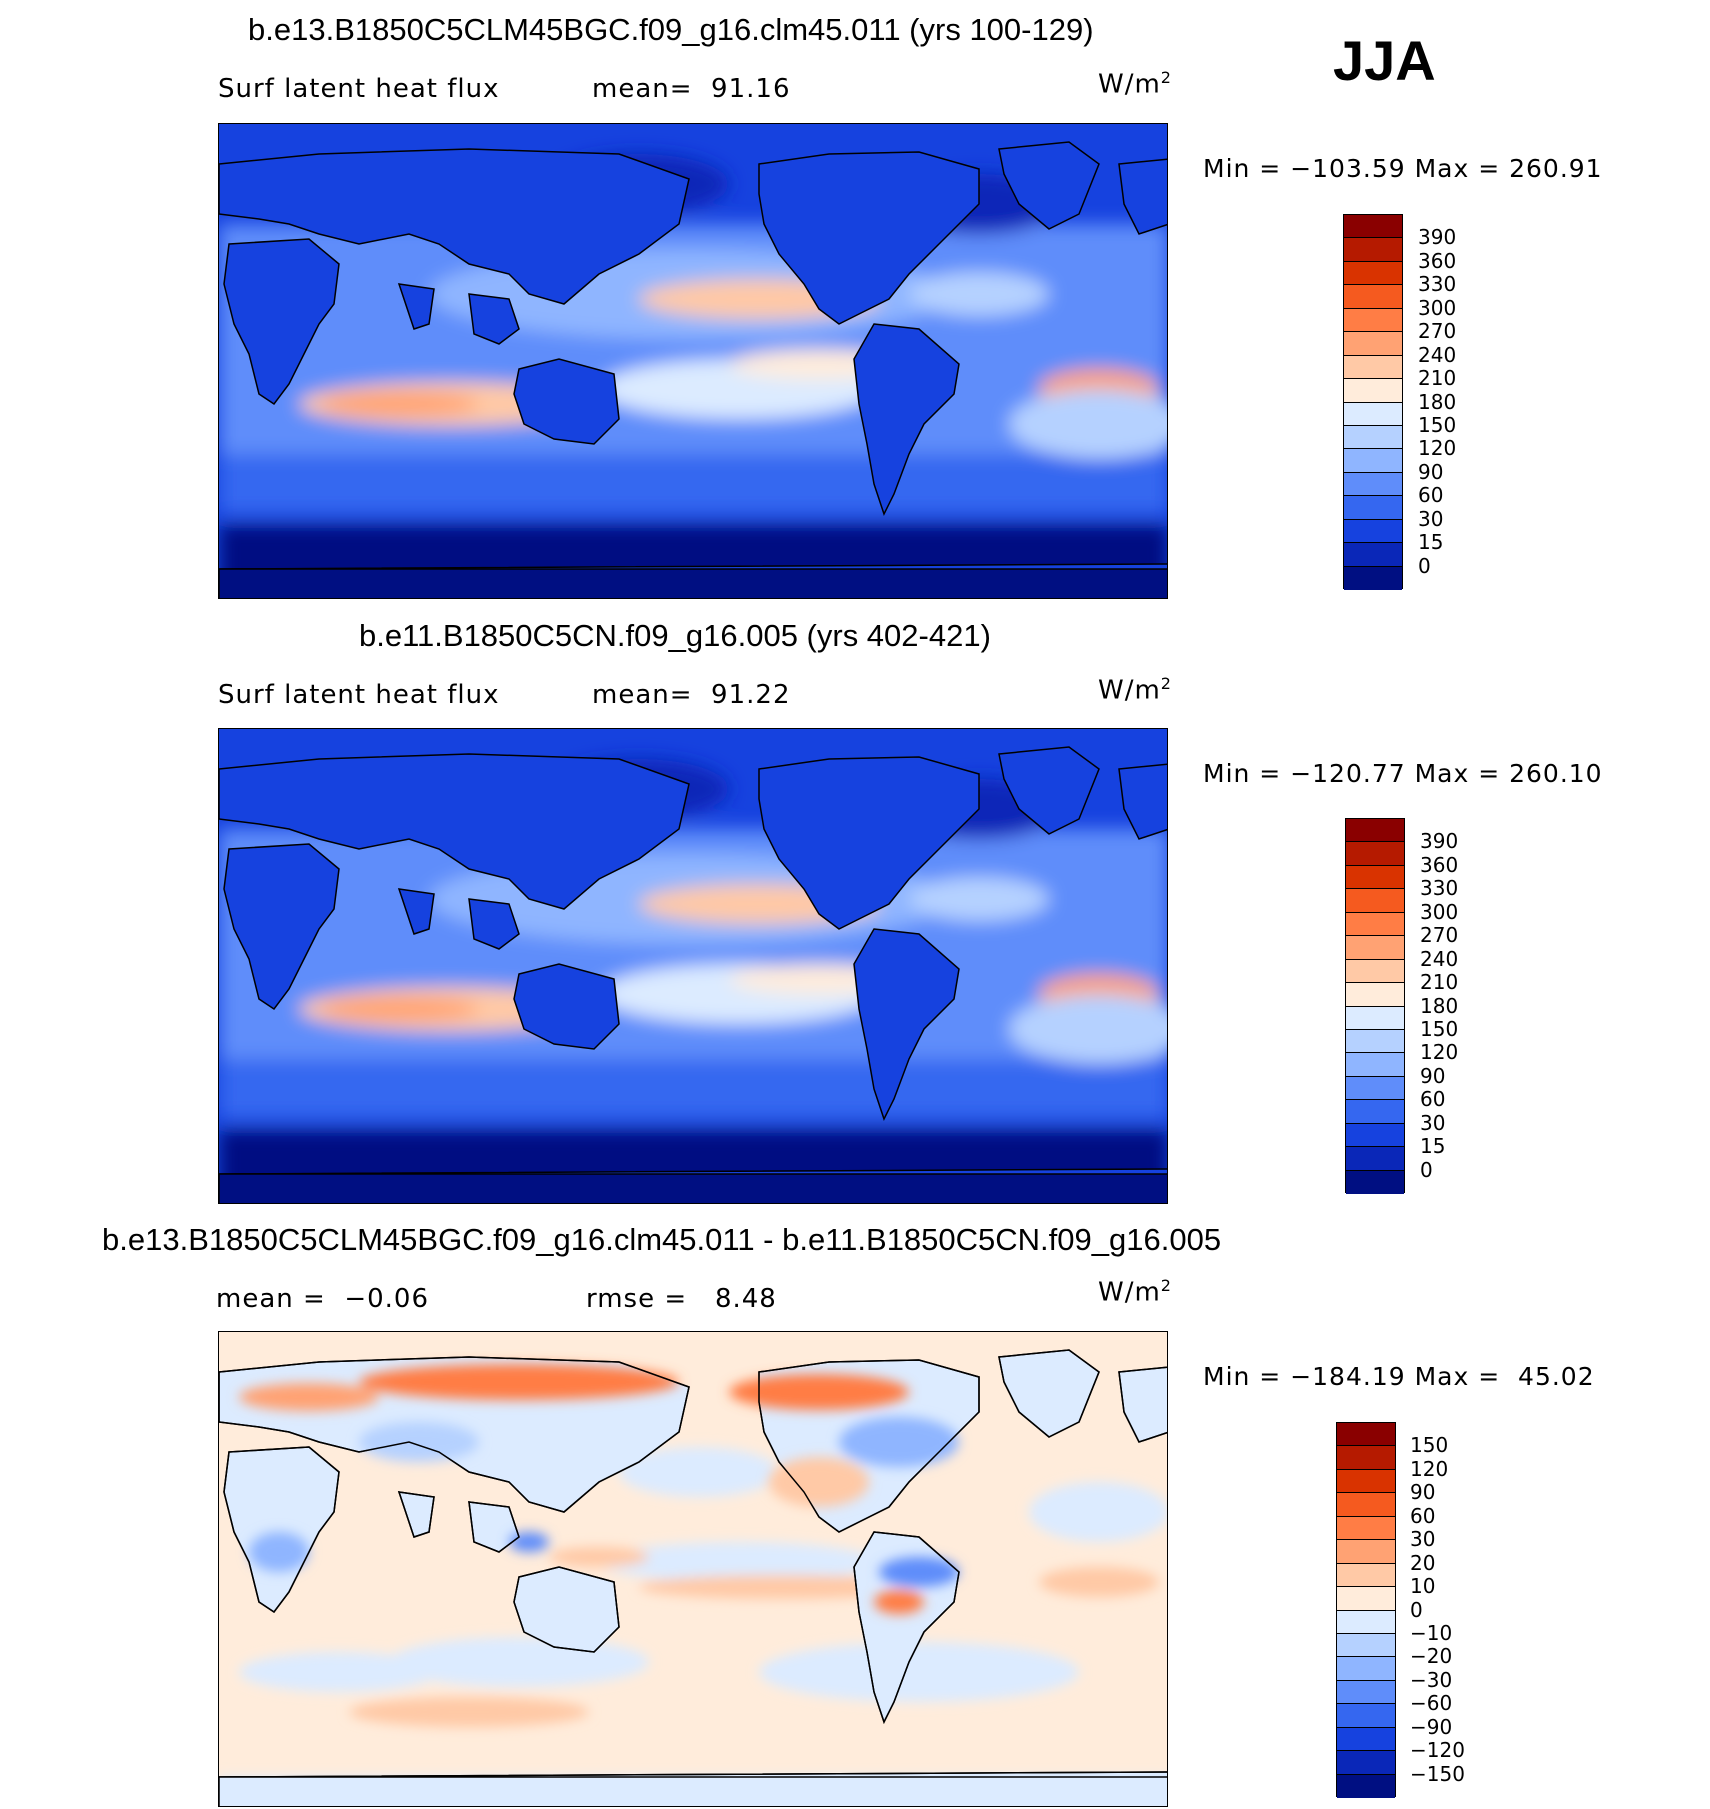 This screenshot has height=1809, width=1710. Describe the element at coordinates (1431, 1679) in the screenshot. I see `colorbar-tick-label: −30` at that location.